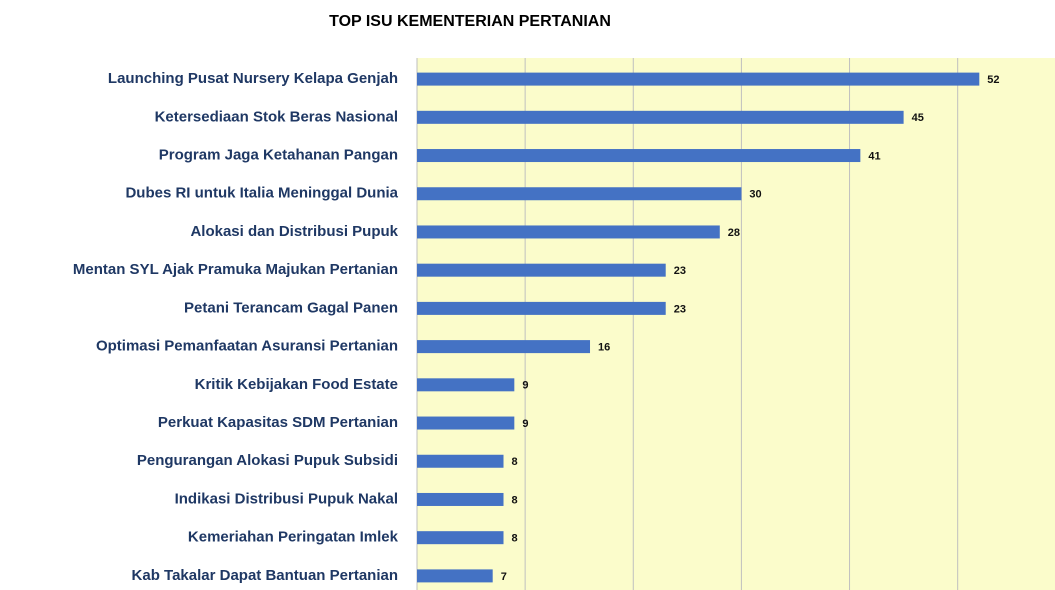  Describe the element at coordinates (874, 156) in the screenshot. I see `value-label: 41` at that location.